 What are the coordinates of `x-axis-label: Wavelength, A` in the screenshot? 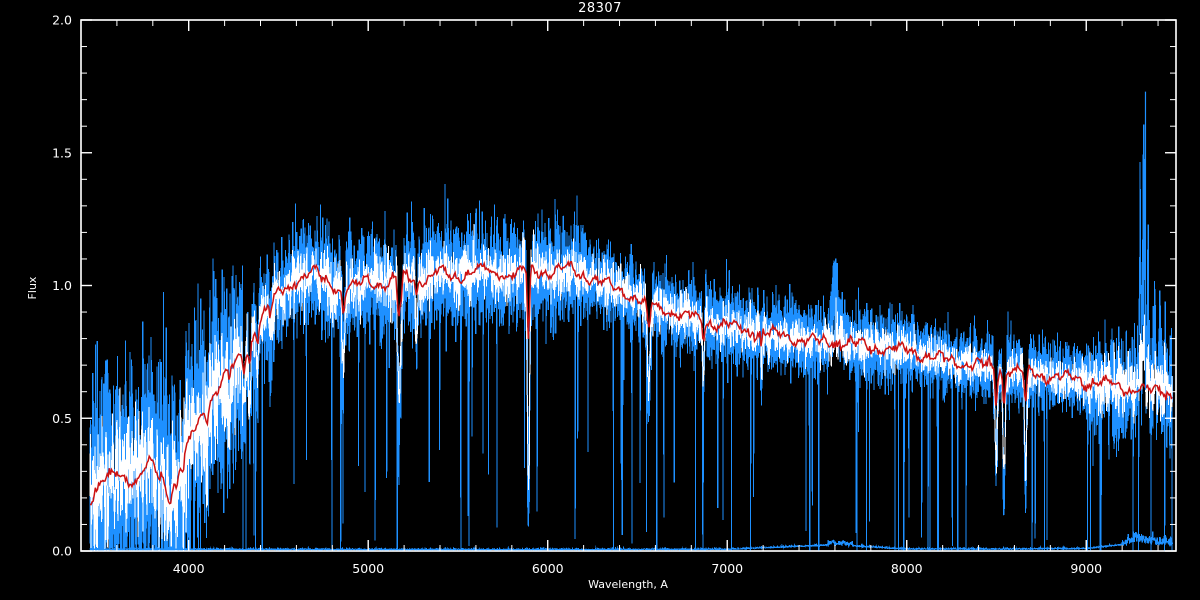 It's located at (628, 584).